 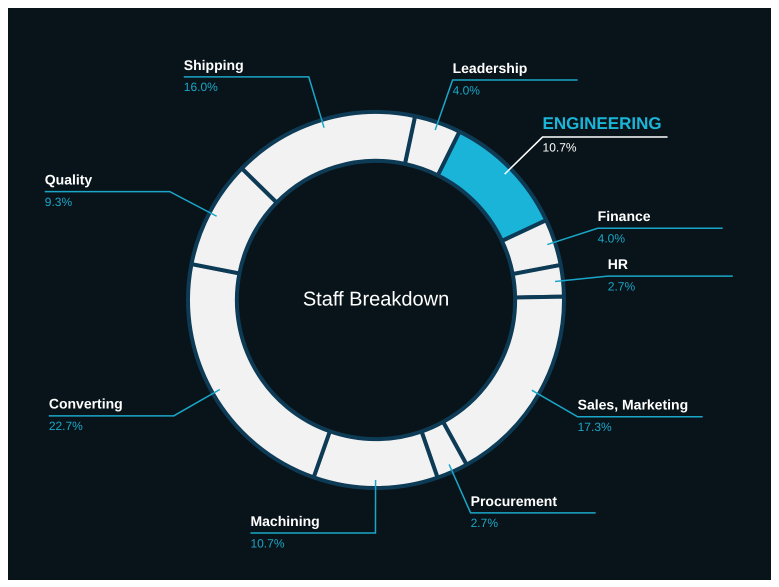 I want to click on data-label: 9.3%, so click(x=58, y=201).